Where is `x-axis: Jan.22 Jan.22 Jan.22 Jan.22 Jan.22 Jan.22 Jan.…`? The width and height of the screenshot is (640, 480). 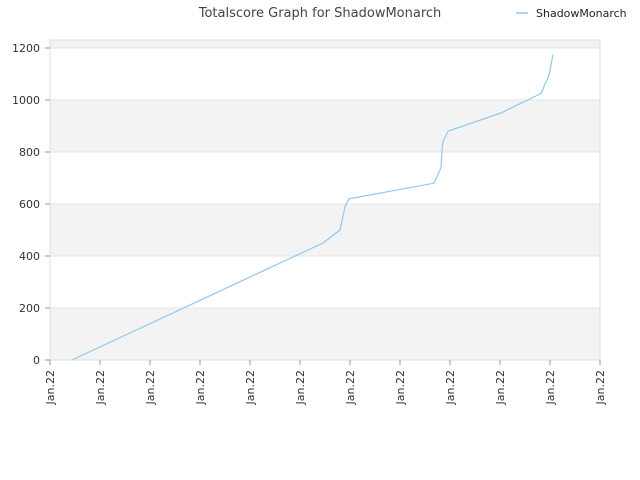
x-axis: Jan.22 Jan.22 Jan.22 Jan.22 Jan.22 Jan.22 Jan.… is located at coordinates (325, 382).